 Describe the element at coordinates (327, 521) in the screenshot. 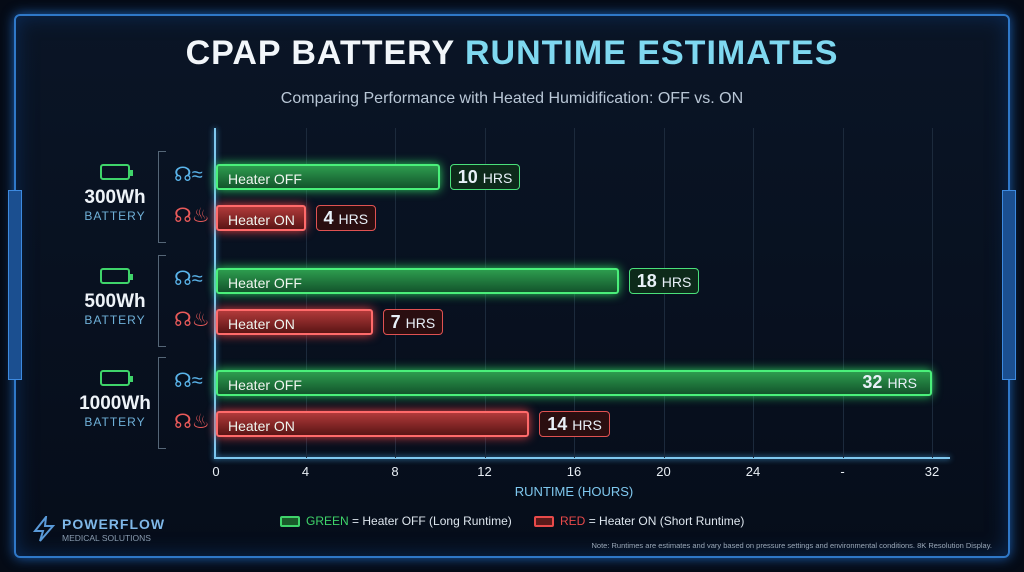

I see `legend-green-key: GREEN` at that location.